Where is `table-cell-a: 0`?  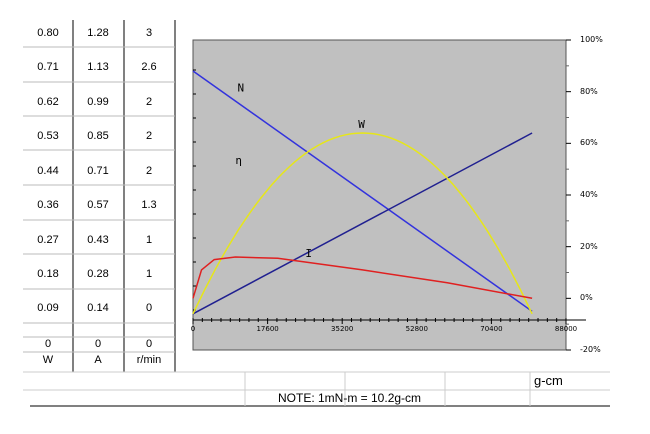
table-cell-a: 0 is located at coordinates (98, 344).